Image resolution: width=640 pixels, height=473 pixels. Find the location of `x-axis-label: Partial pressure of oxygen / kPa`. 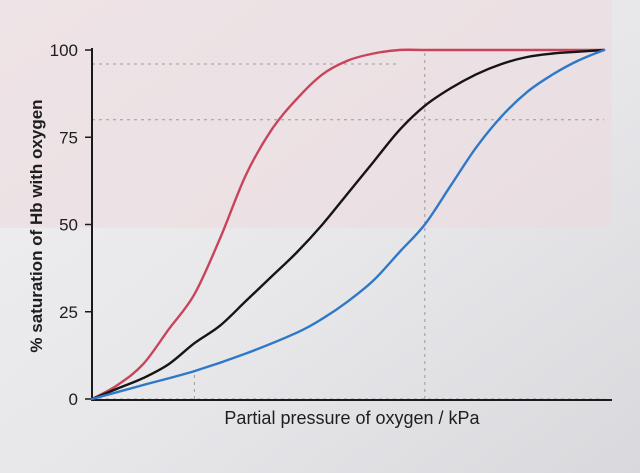

x-axis-label: Partial pressure of oxygen / kPa is located at coordinates (352, 418).